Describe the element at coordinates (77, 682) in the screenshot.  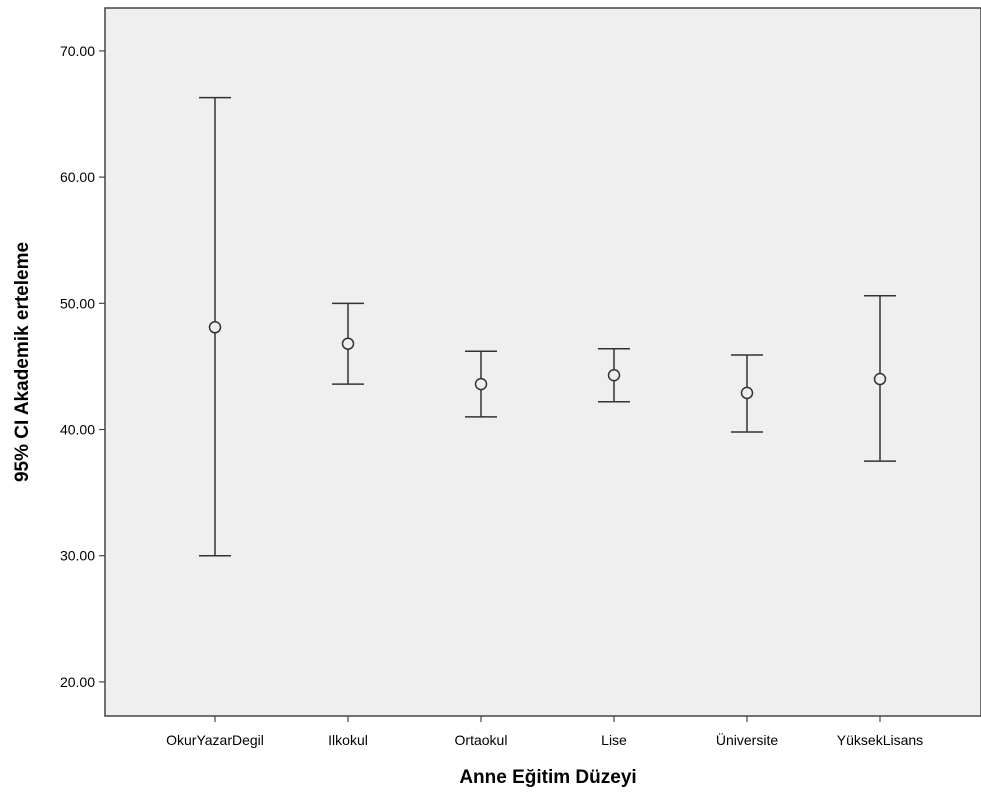
I see `y-tick-label: 20.00` at that location.